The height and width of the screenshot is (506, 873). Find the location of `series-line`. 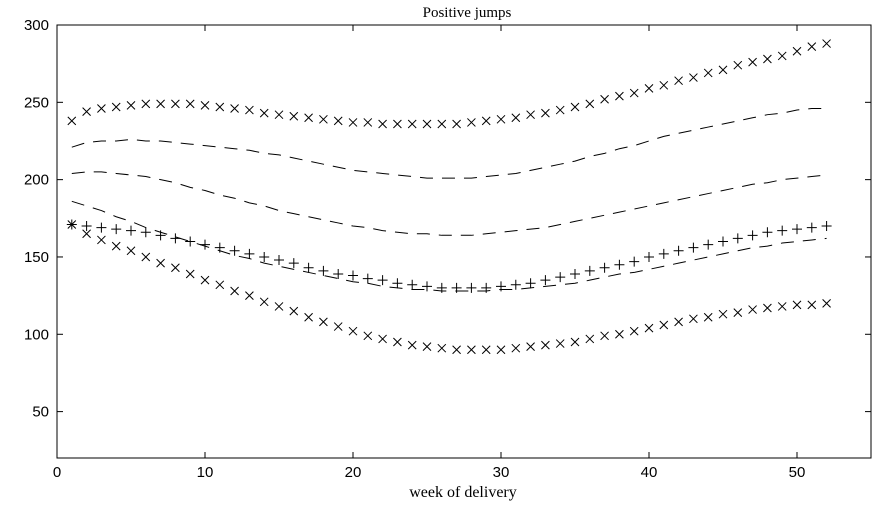

series-line is located at coordinates (449, 203).